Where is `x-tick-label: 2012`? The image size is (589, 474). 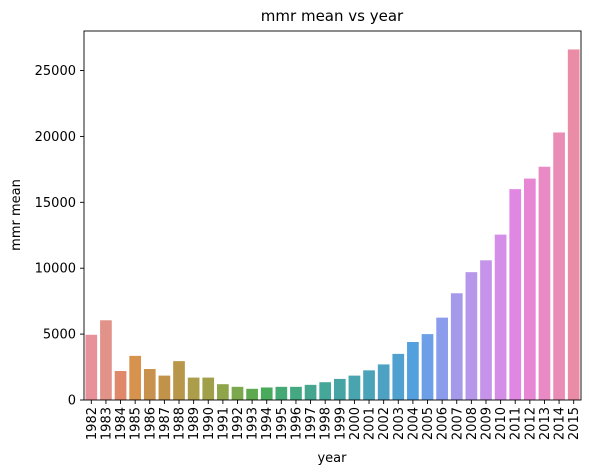 x-tick-label: 2012 is located at coordinates (530, 423).